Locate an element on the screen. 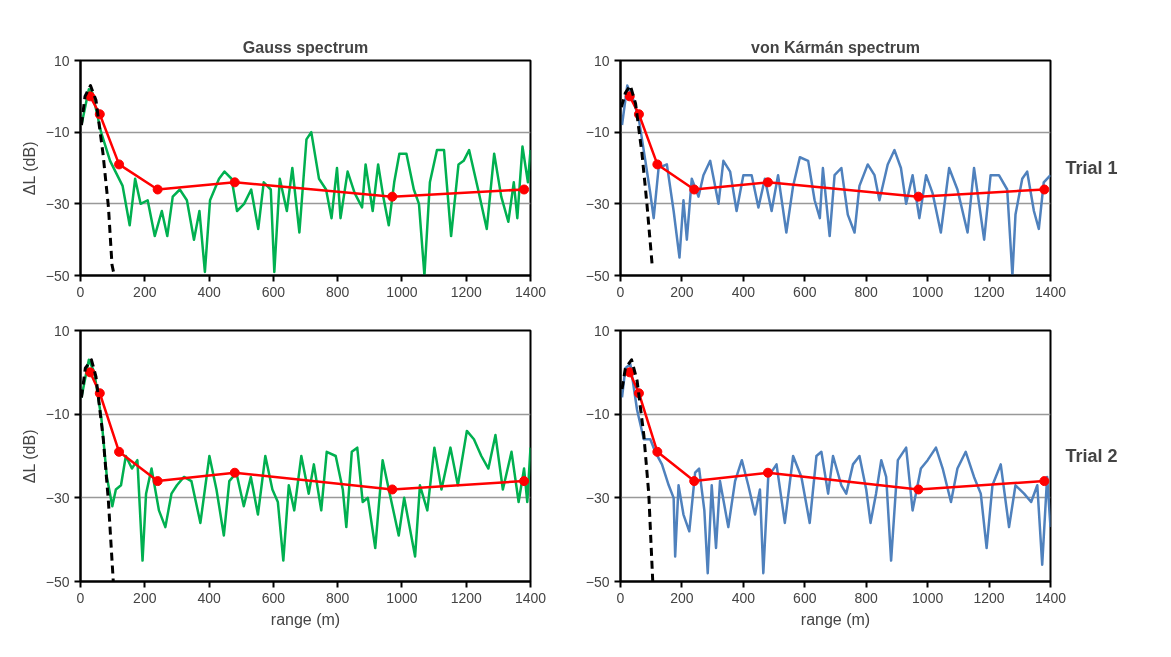 The width and height of the screenshot is (1171, 657). text: Trial 1 is located at coordinates (1091, 168).